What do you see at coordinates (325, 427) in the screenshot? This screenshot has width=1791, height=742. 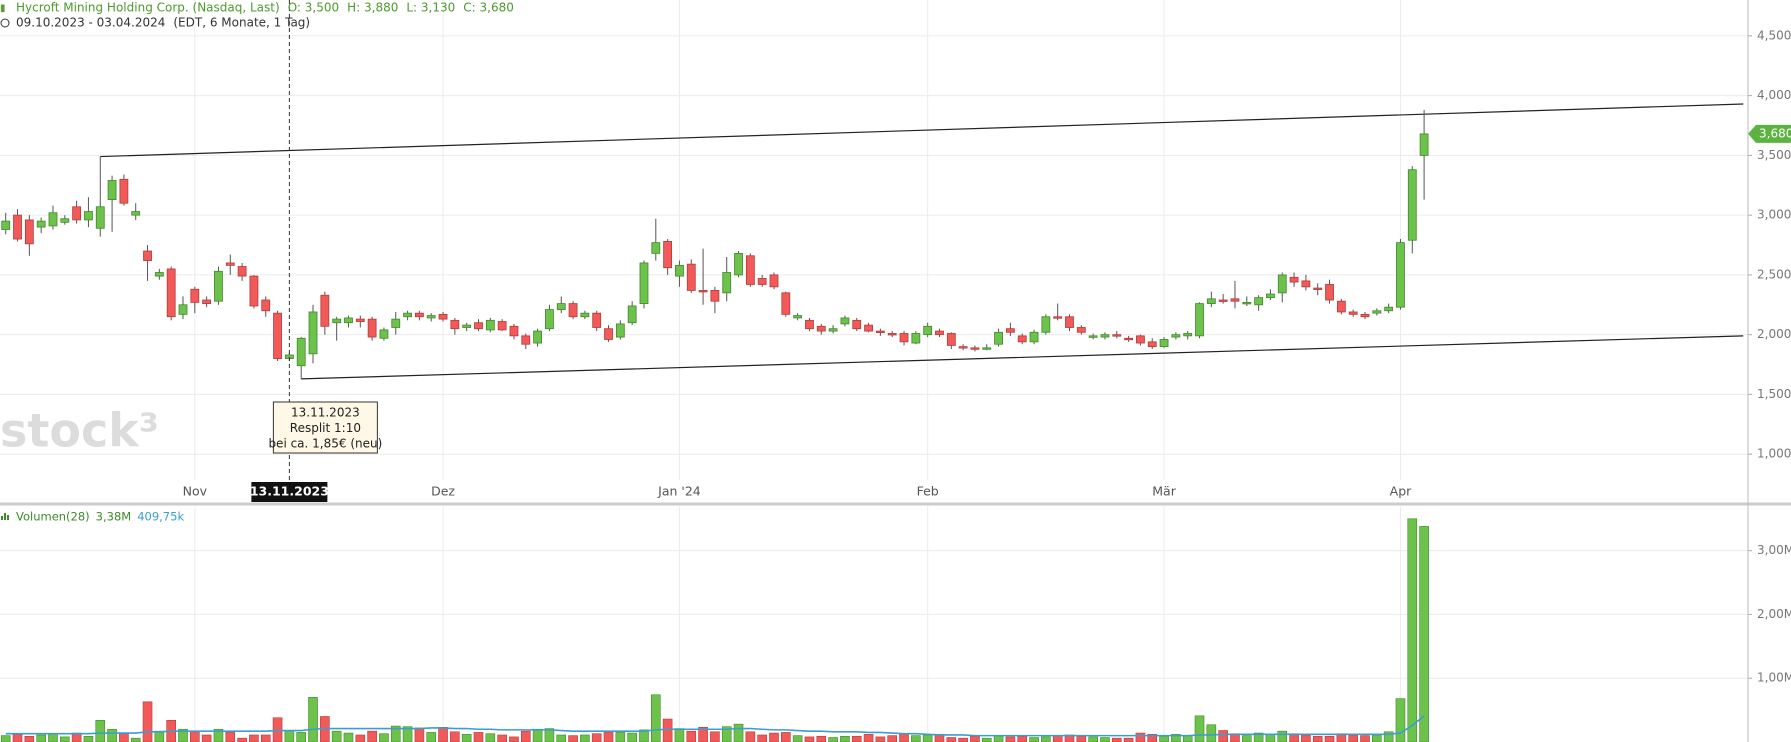 I see `annotation-box` at bounding box center [325, 427].